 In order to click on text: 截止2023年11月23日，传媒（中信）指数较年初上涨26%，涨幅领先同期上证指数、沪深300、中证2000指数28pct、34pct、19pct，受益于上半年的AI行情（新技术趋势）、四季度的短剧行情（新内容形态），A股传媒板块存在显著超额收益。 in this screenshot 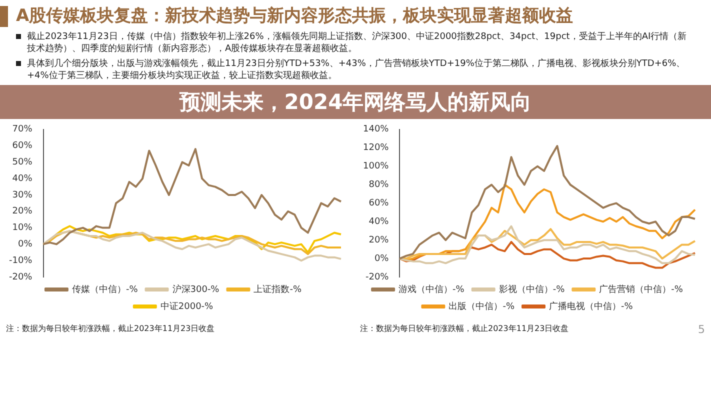, I will do `click(357, 43)`.